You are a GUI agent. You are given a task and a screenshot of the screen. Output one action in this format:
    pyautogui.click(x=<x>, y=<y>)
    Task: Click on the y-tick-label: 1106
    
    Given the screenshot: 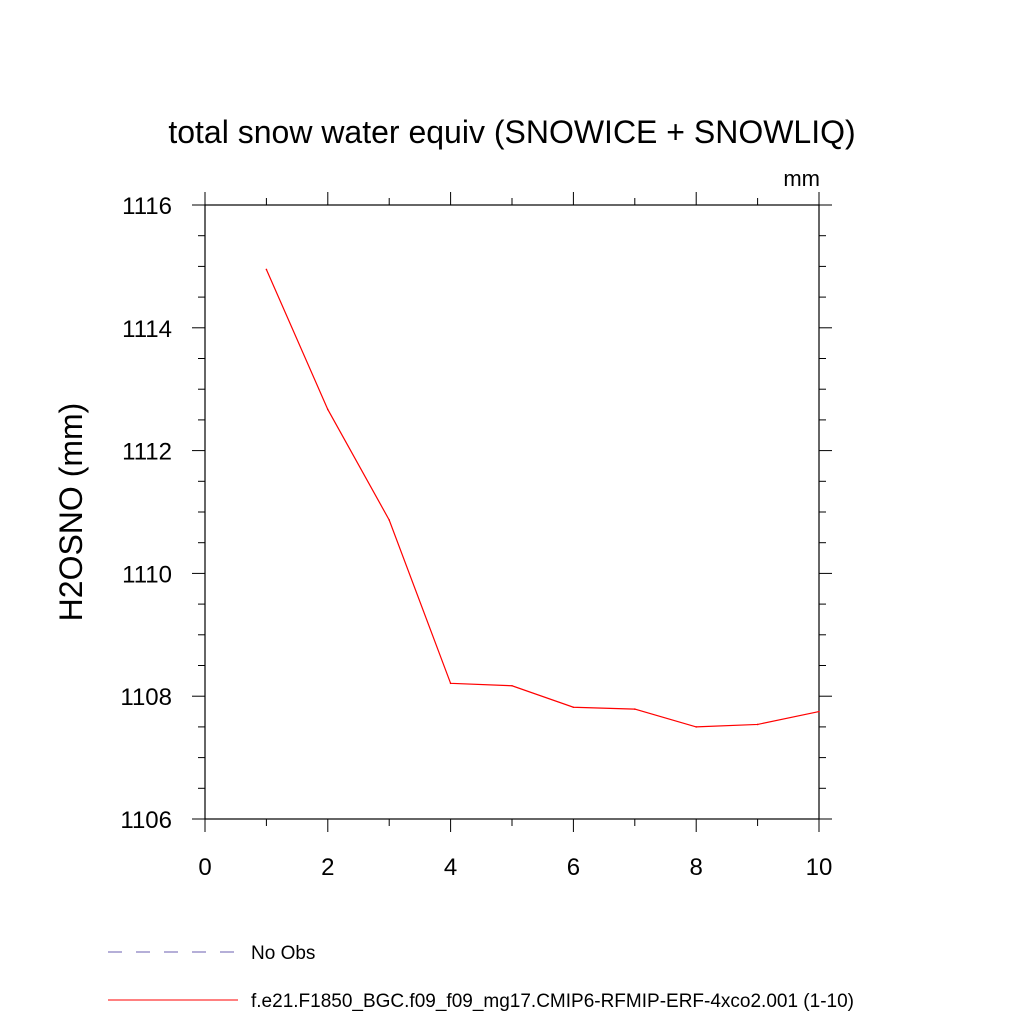 What is the action you would take?
    pyautogui.click(x=146, y=820)
    